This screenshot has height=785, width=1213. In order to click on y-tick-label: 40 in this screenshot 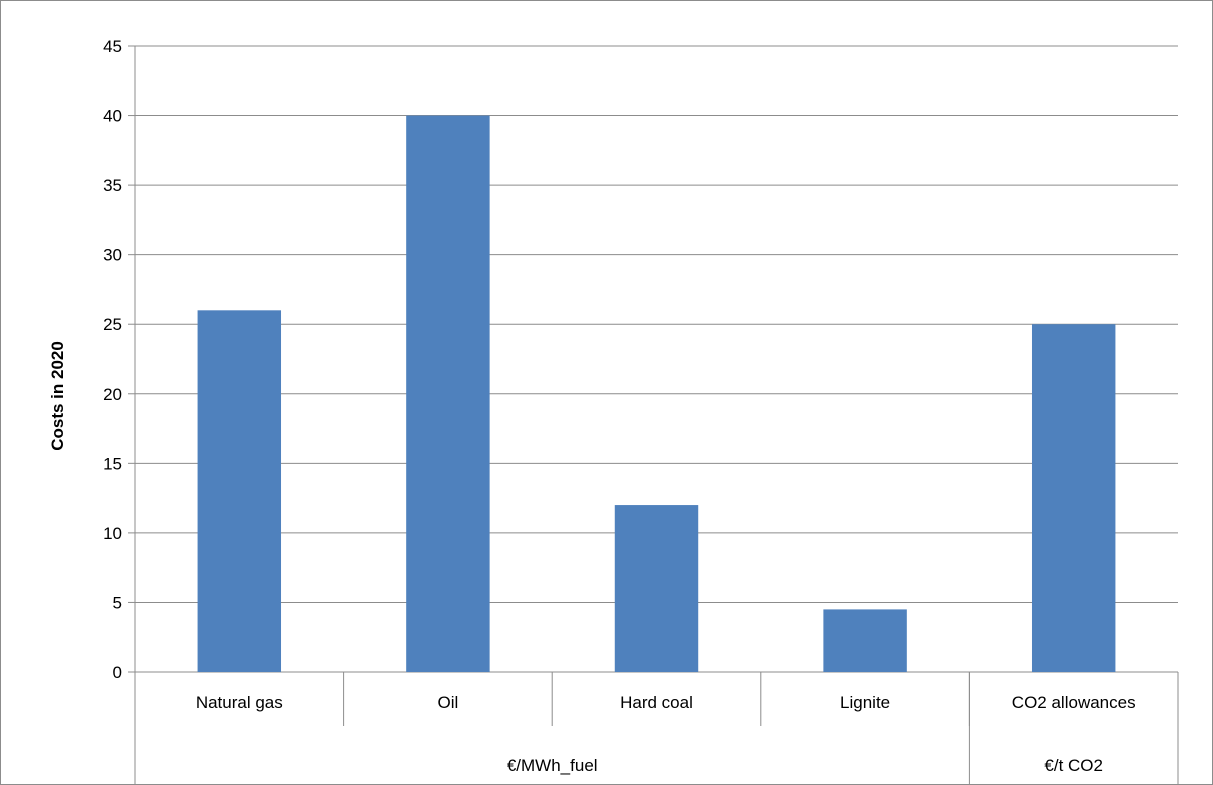, I will do `click(112, 116)`.